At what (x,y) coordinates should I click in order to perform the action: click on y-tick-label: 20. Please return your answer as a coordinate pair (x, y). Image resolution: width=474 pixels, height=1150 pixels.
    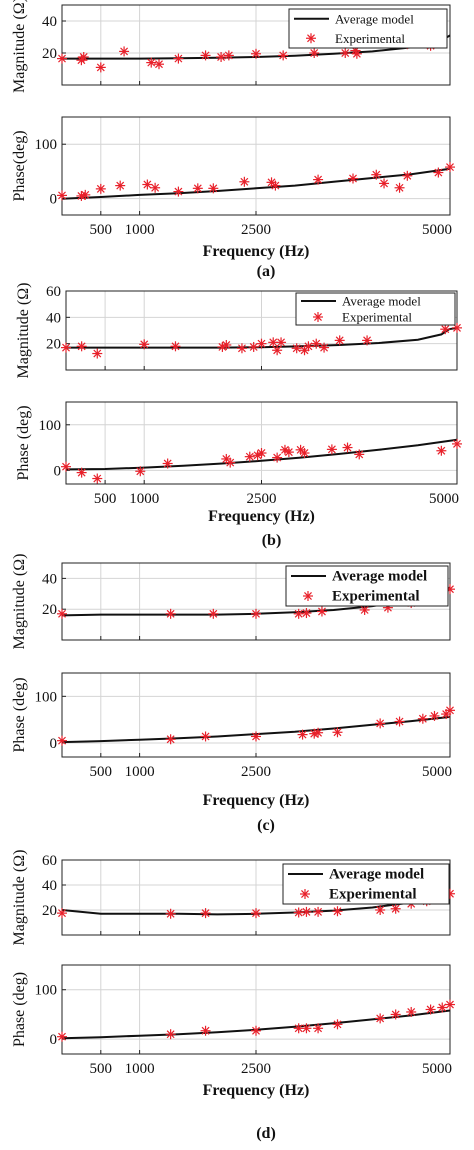
    Looking at the image, I should click on (49, 911).